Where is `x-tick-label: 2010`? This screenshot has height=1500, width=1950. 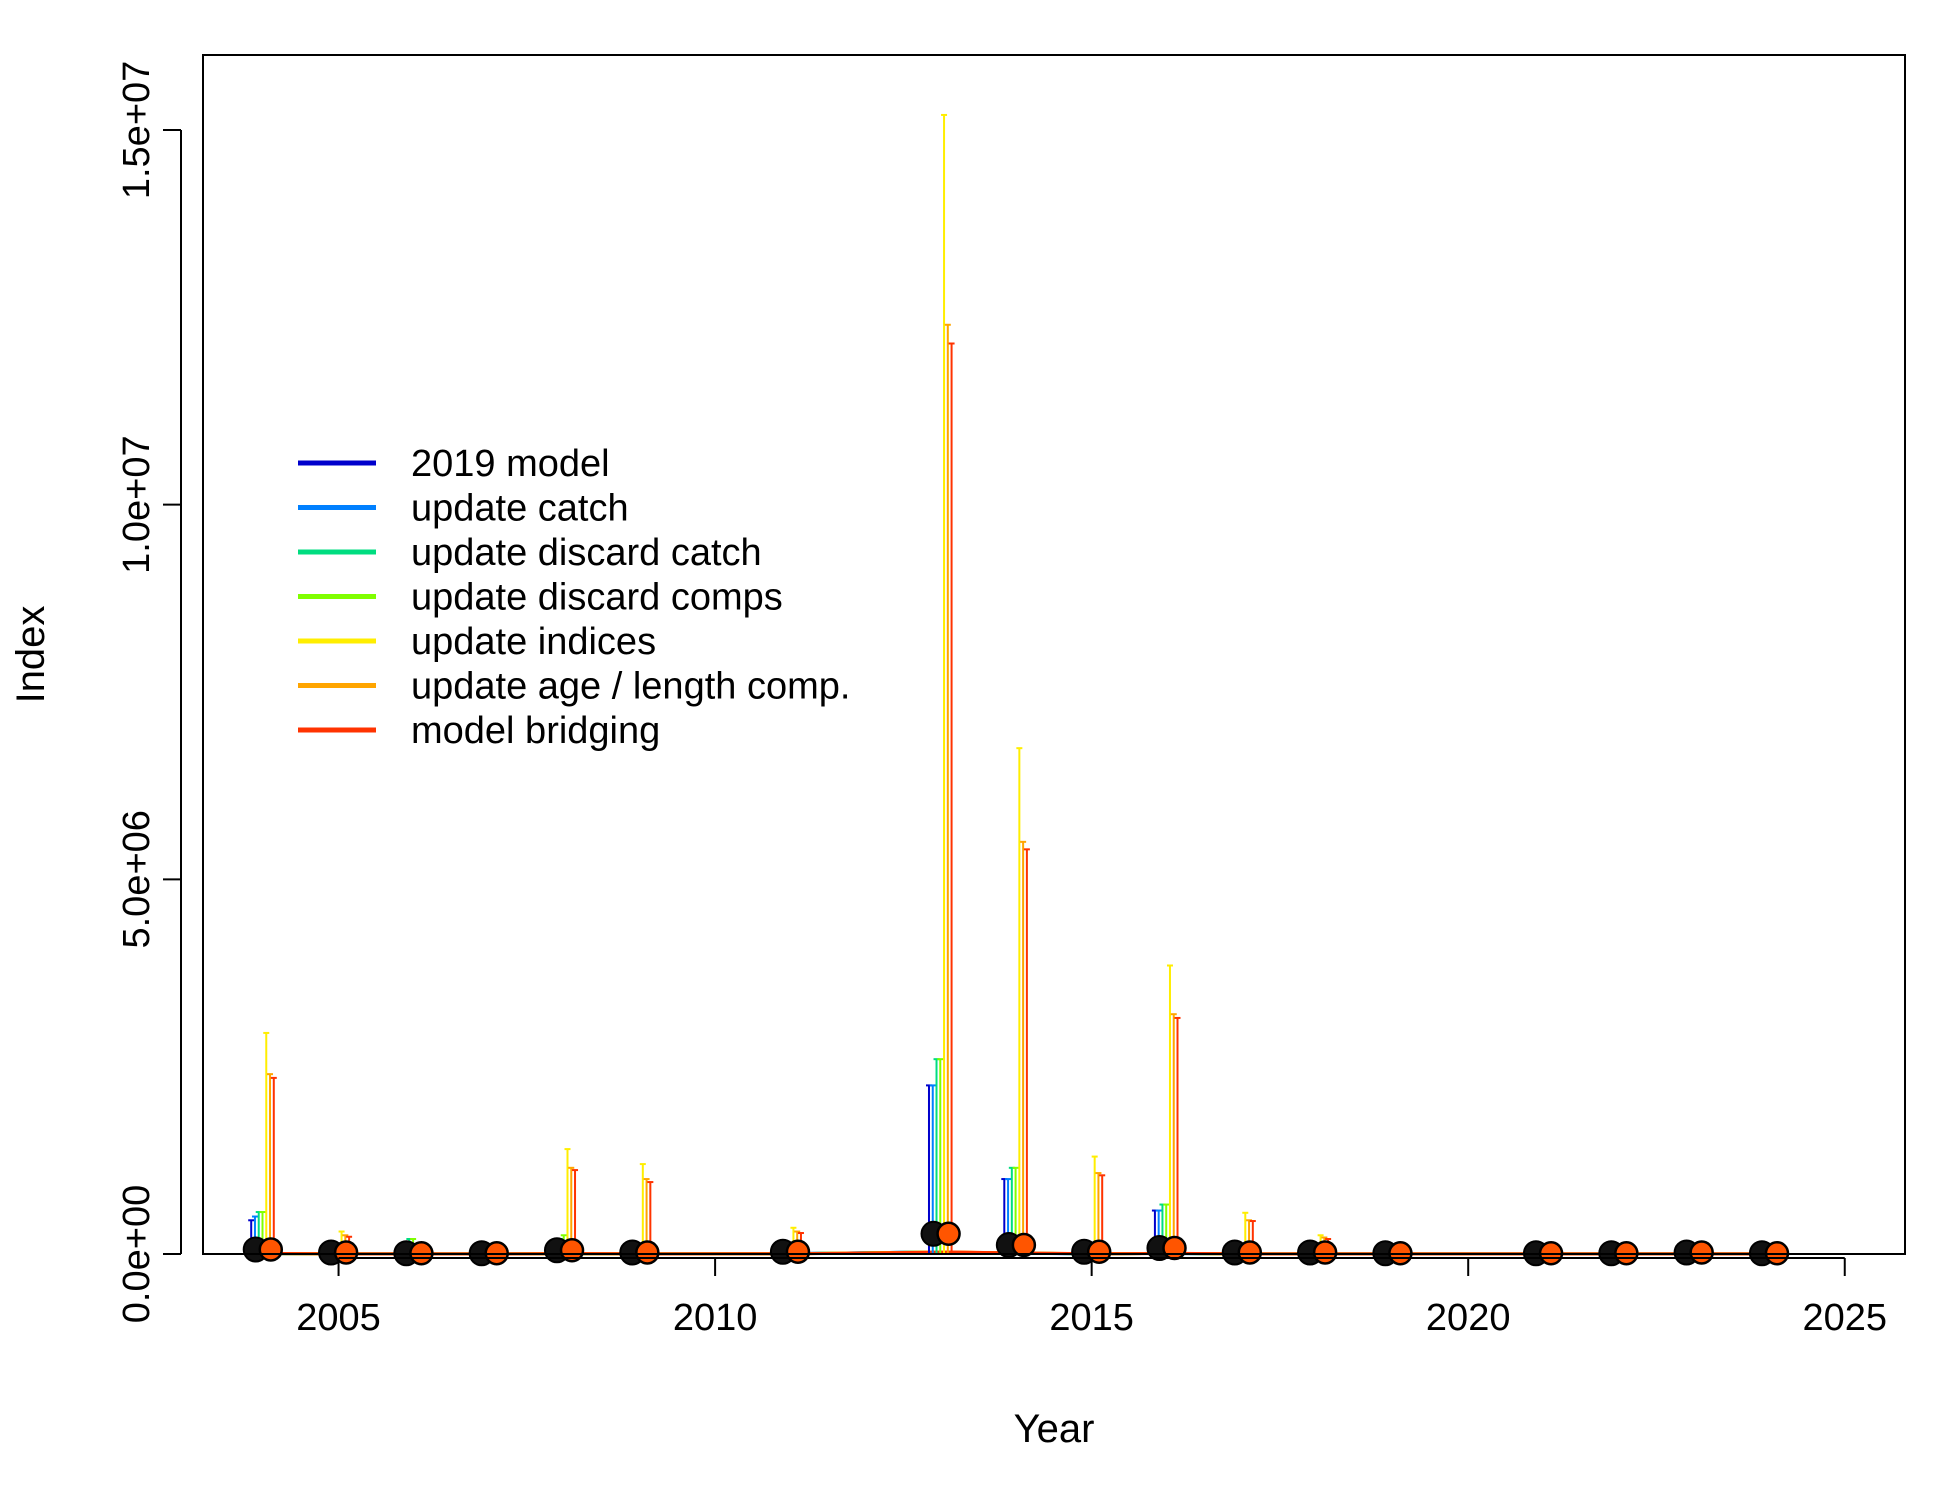 x-tick-label: 2010 is located at coordinates (715, 1318).